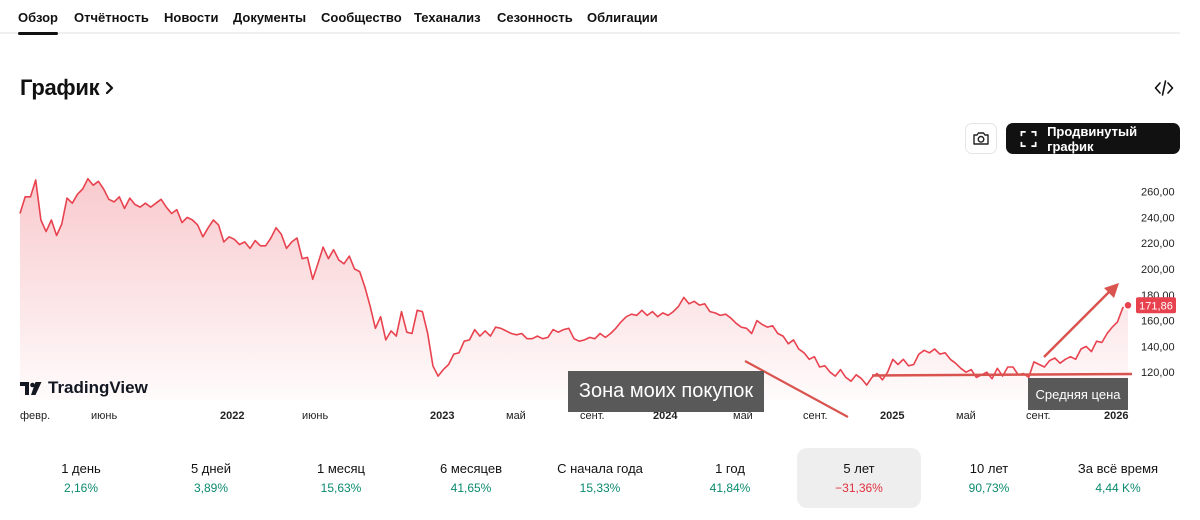  What do you see at coordinates (1158, 193) in the screenshot?
I see `y-tick-label: 260,00` at bounding box center [1158, 193].